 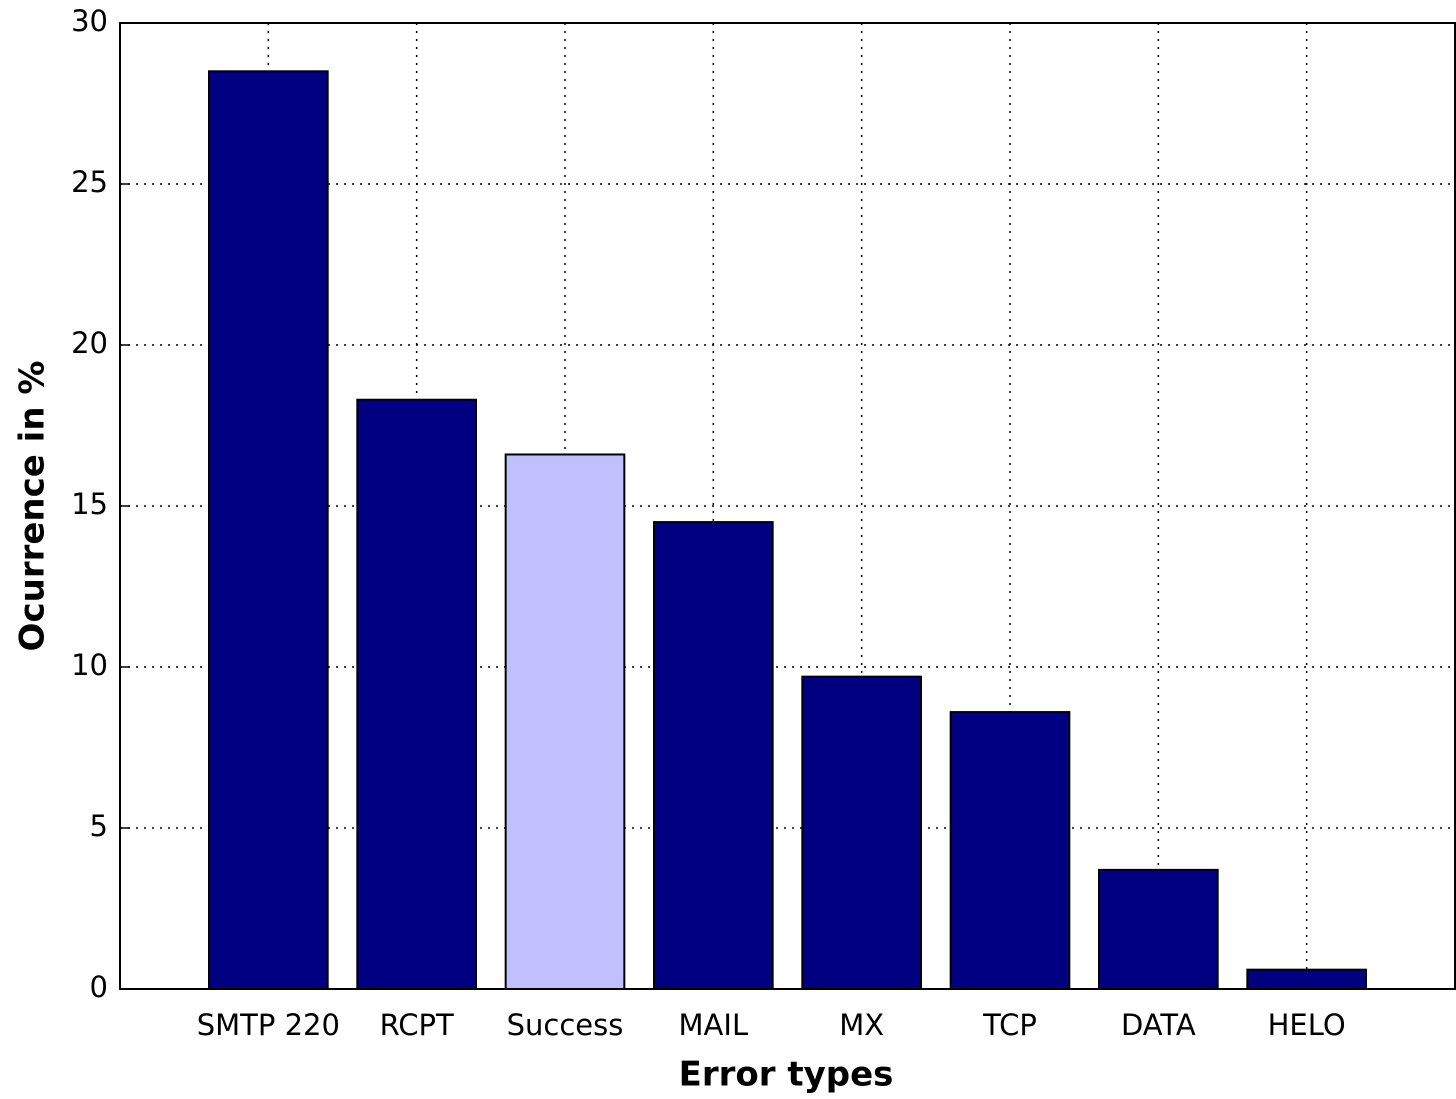 What do you see at coordinates (268, 1025) in the screenshot?
I see `x-tick-label: SMTP 220` at bounding box center [268, 1025].